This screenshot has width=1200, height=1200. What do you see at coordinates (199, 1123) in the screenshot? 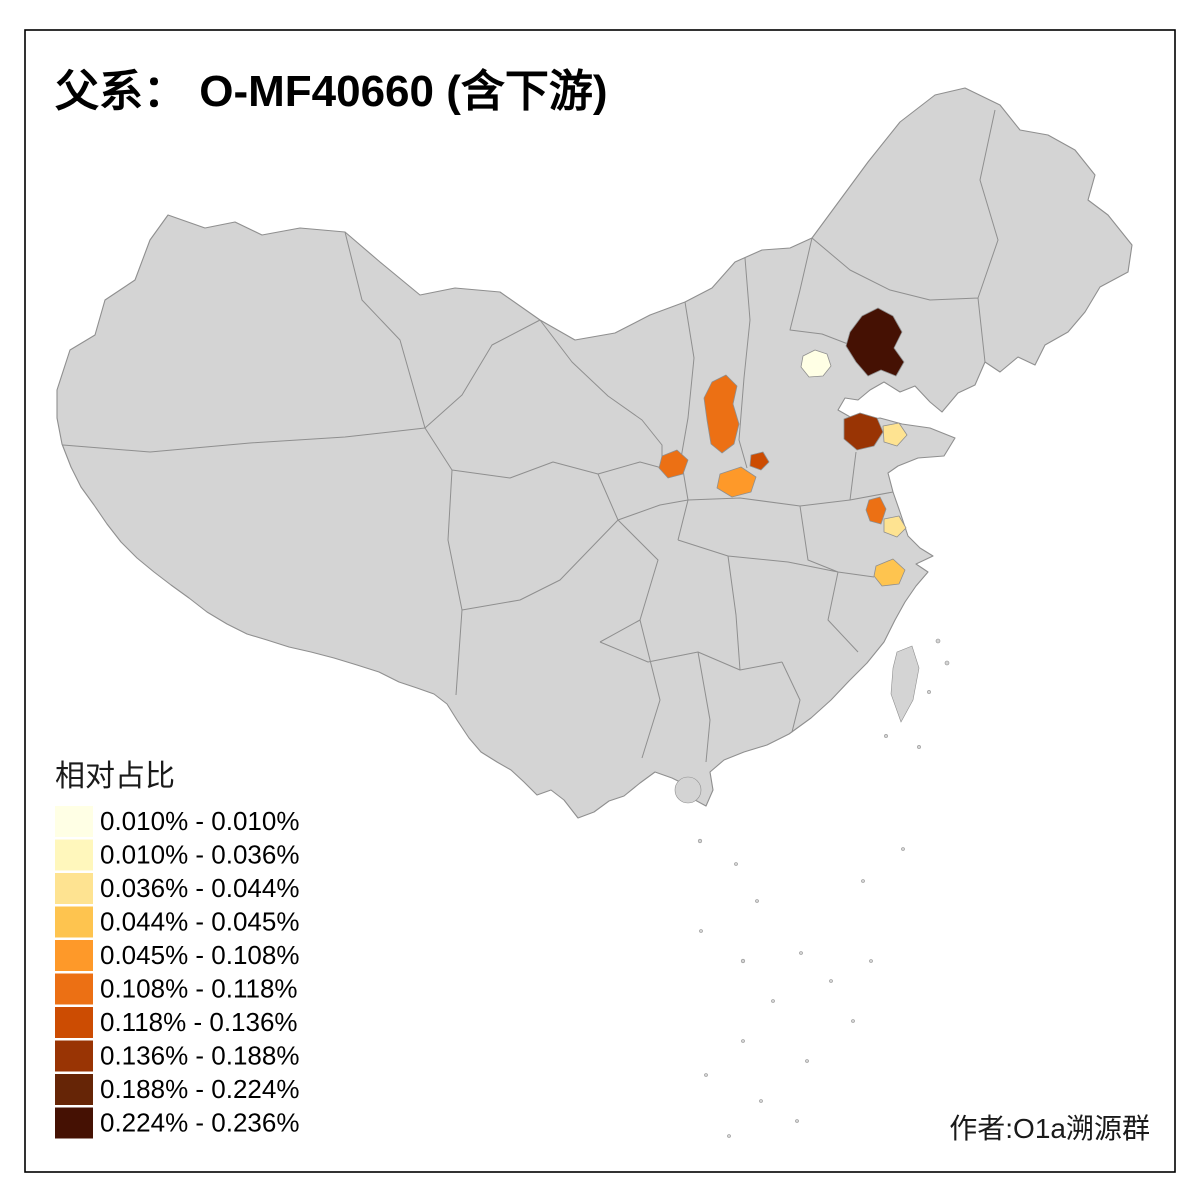
I see `legend-label-10: 0.224% - 0.236%` at bounding box center [199, 1123].